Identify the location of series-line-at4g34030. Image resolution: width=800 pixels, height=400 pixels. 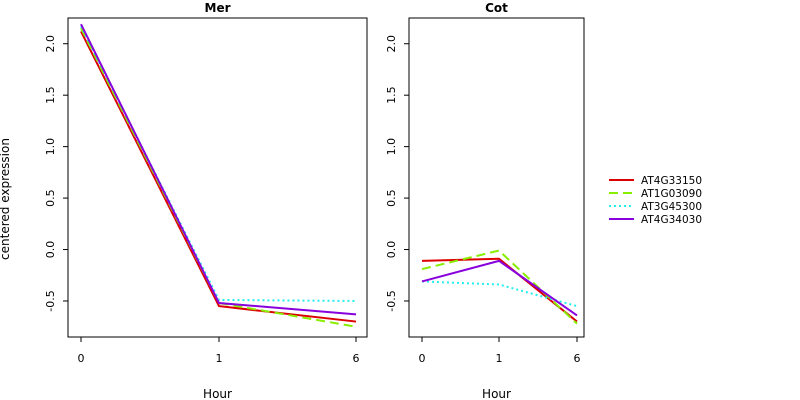
(499, 288).